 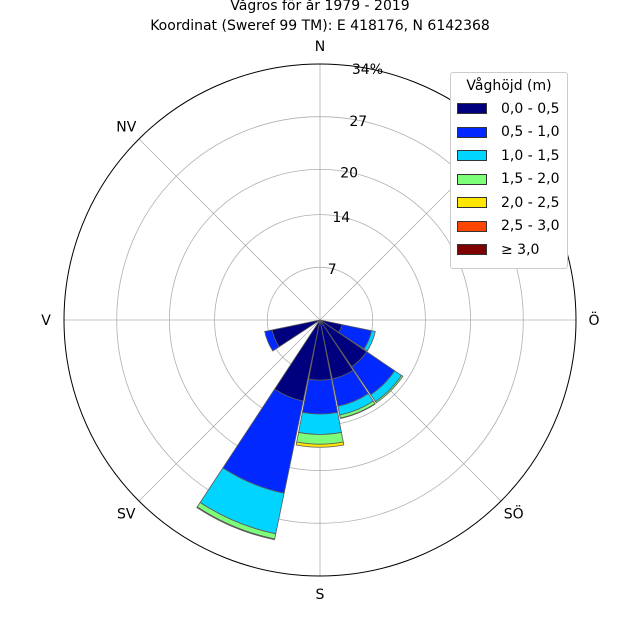 I want to click on radial-tick-label: 7, so click(x=332, y=270).